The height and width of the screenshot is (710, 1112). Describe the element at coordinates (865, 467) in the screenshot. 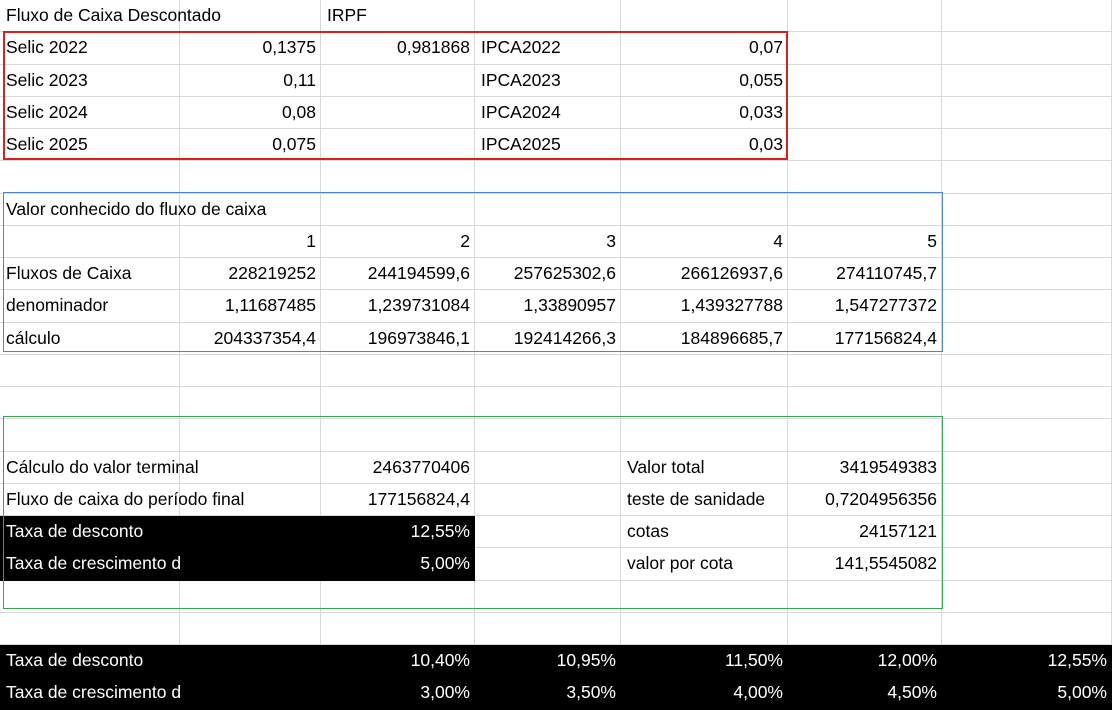

I see `cell-summary-value: 3419549383` at that location.